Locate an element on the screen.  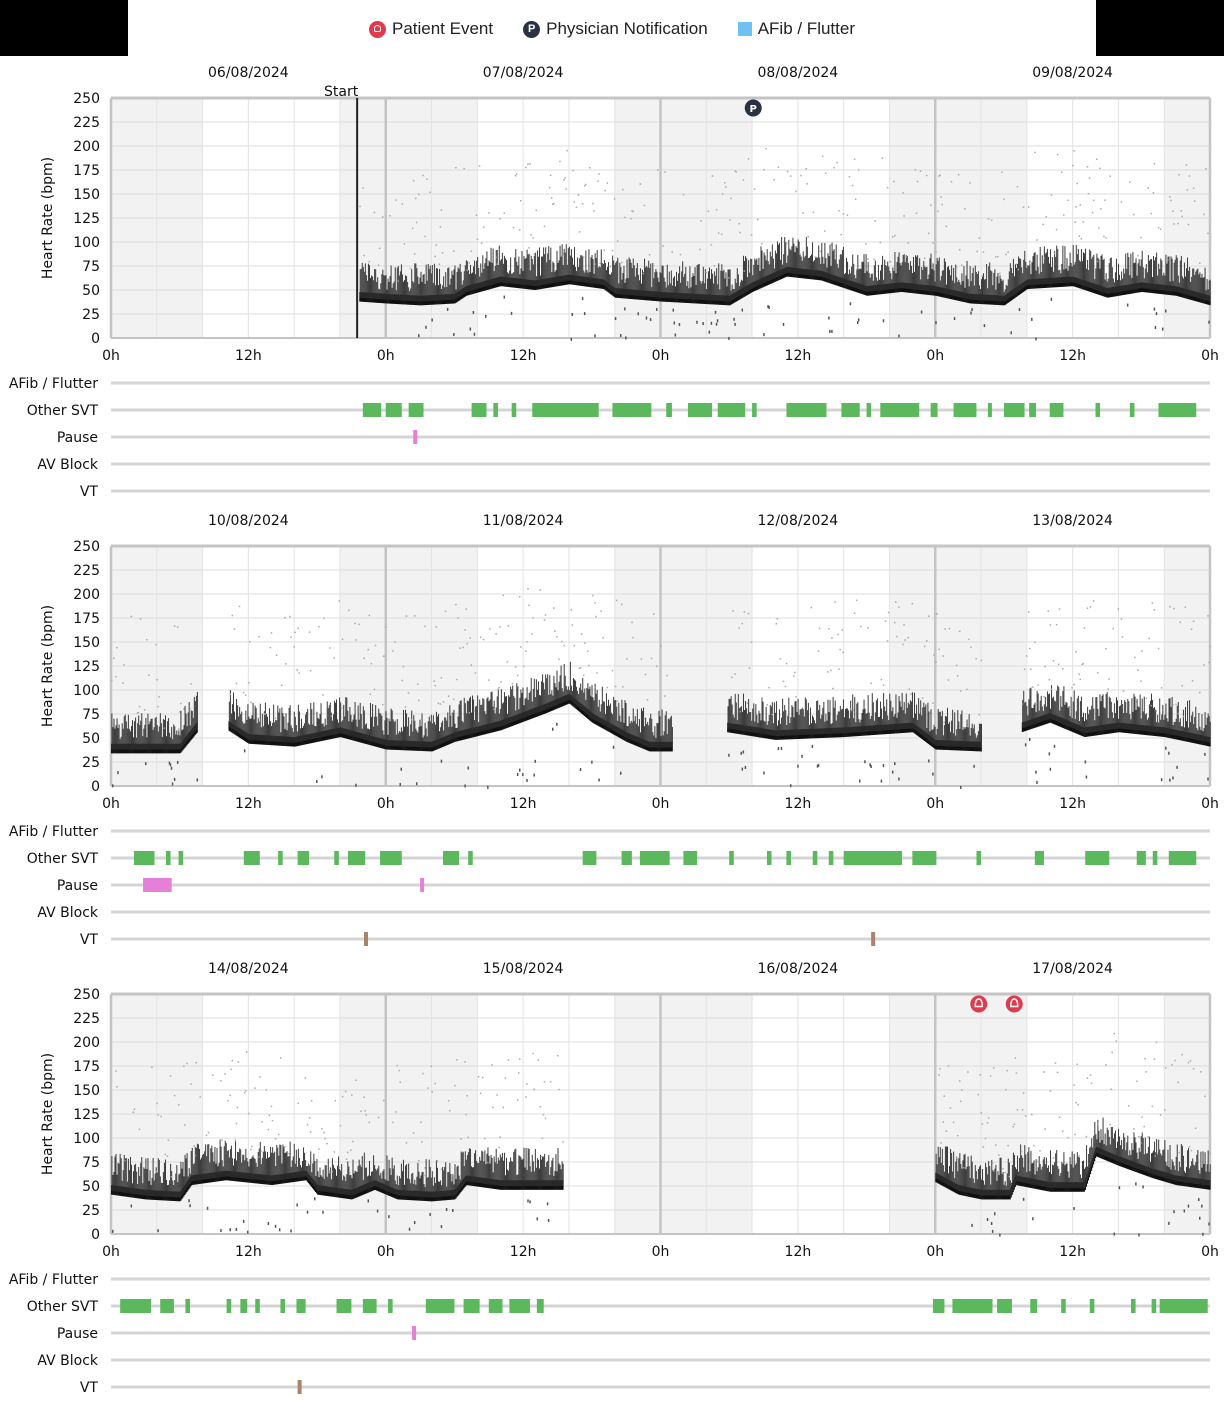
legend-afib-flutter: AFib / Flutter is located at coordinates (796, 29).